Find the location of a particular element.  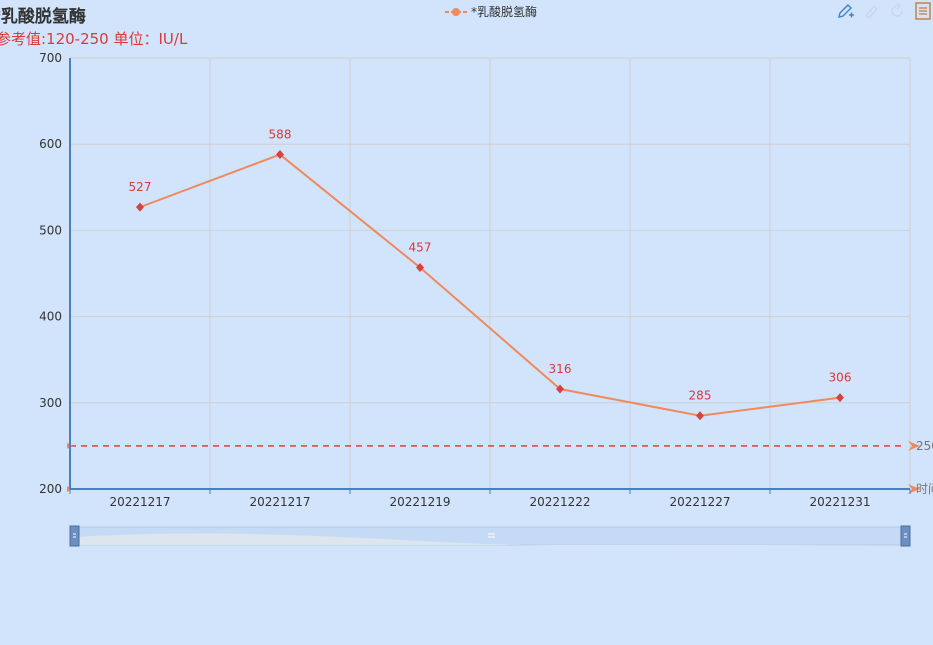

x-tick-label: 20221227 is located at coordinates (699, 502).